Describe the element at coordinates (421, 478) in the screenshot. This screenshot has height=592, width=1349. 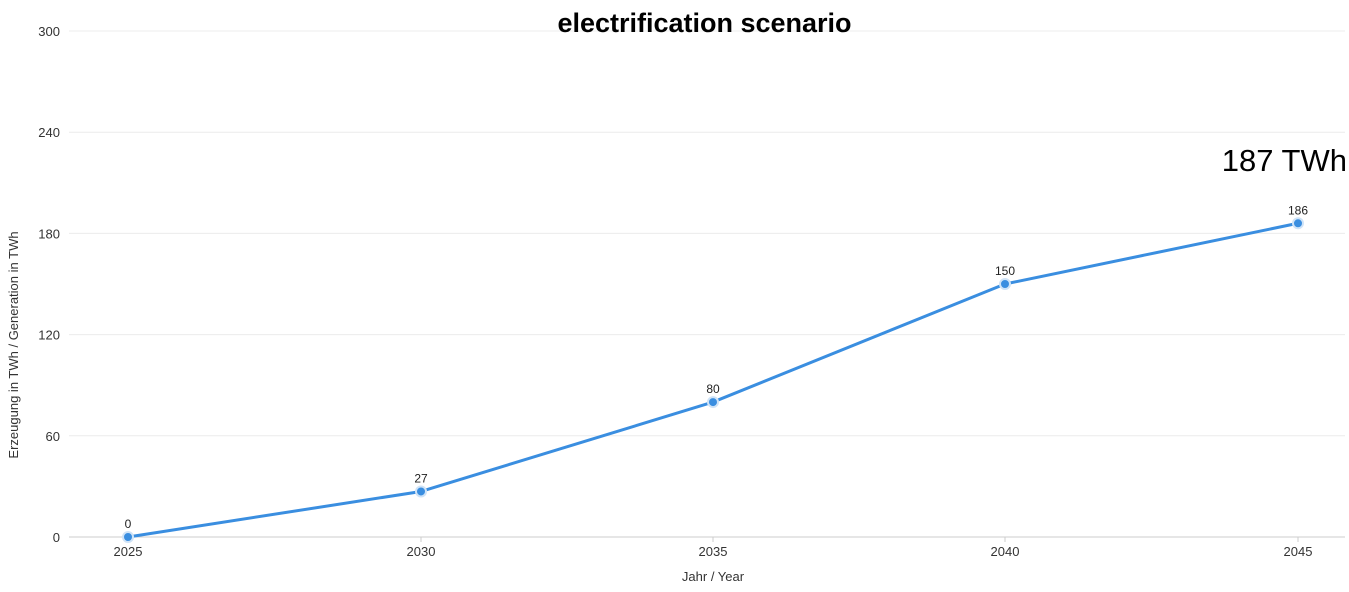
I see `data-label: 27` at that location.